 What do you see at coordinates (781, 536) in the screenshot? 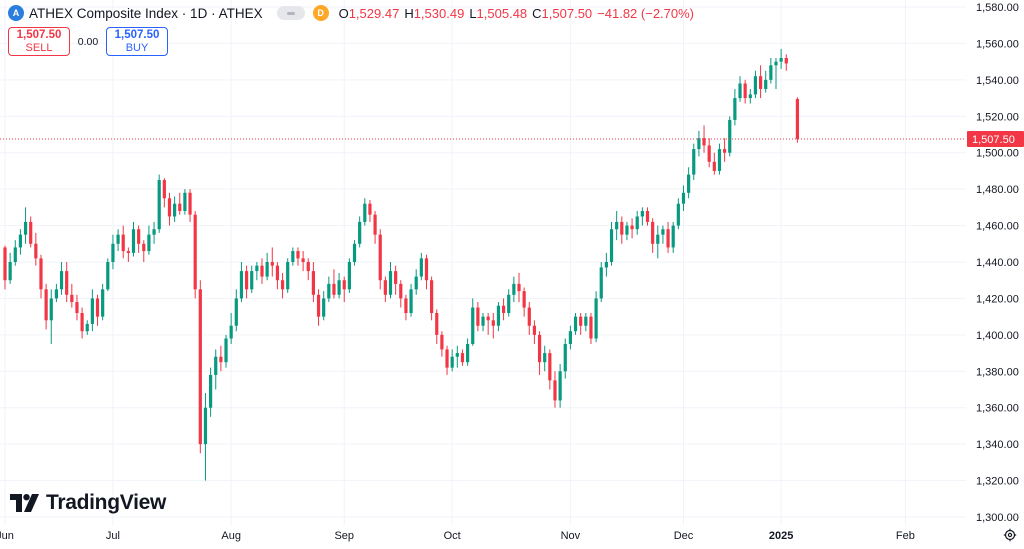
I see `time-tick-label: 2025` at bounding box center [781, 536].